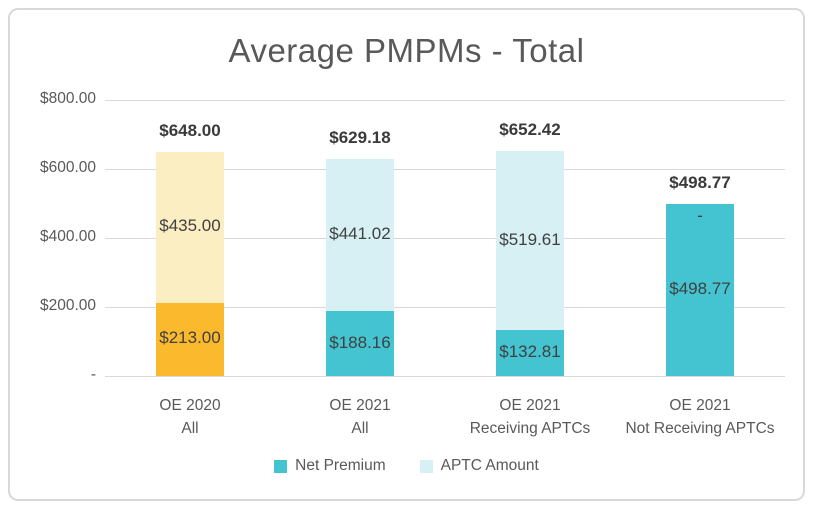  What do you see at coordinates (360, 417) in the screenshot?
I see `x-axis-category-label: OE 2021 All` at bounding box center [360, 417].